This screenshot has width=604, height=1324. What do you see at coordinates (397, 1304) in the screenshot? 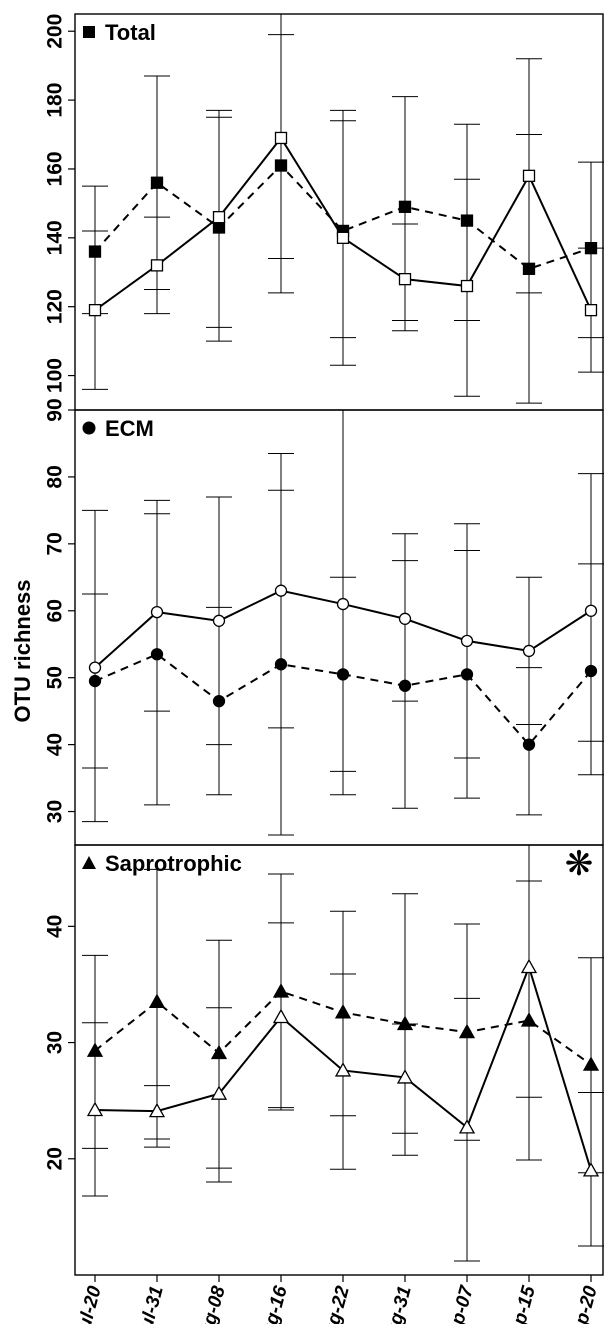
I see `x-tick-label: Aug-31` at bounding box center [397, 1304].